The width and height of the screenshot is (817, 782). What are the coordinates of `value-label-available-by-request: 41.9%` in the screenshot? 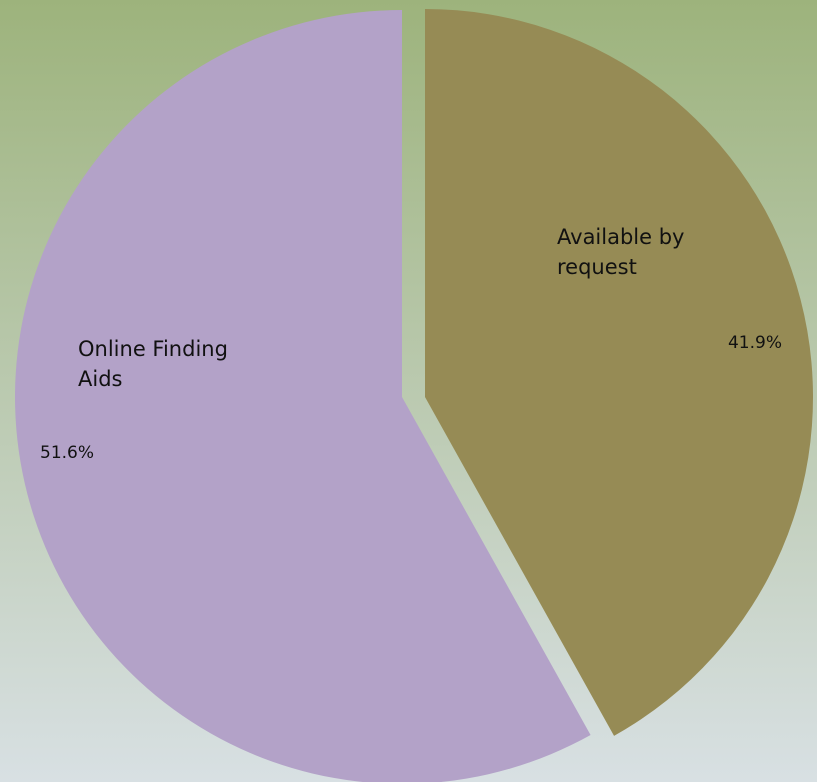 It's located at (755, 343).